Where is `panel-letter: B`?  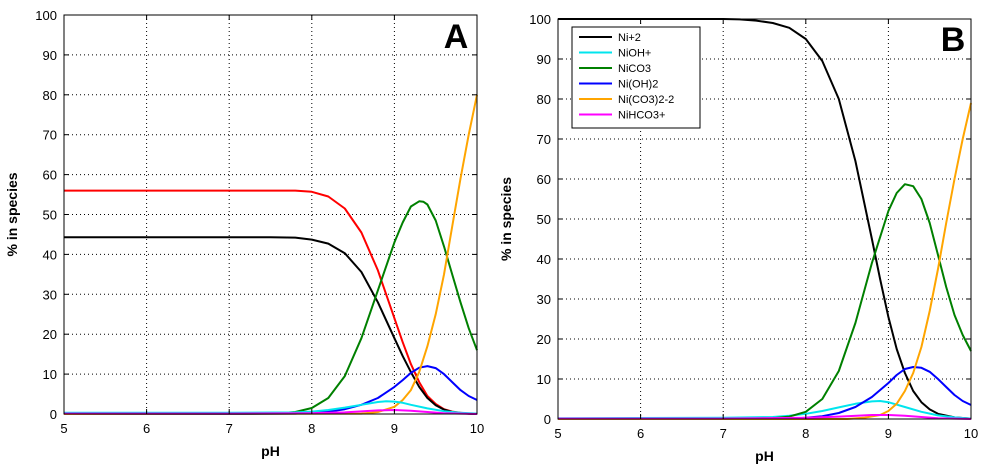 panel-letter: B is located at coordinates (953, 40).